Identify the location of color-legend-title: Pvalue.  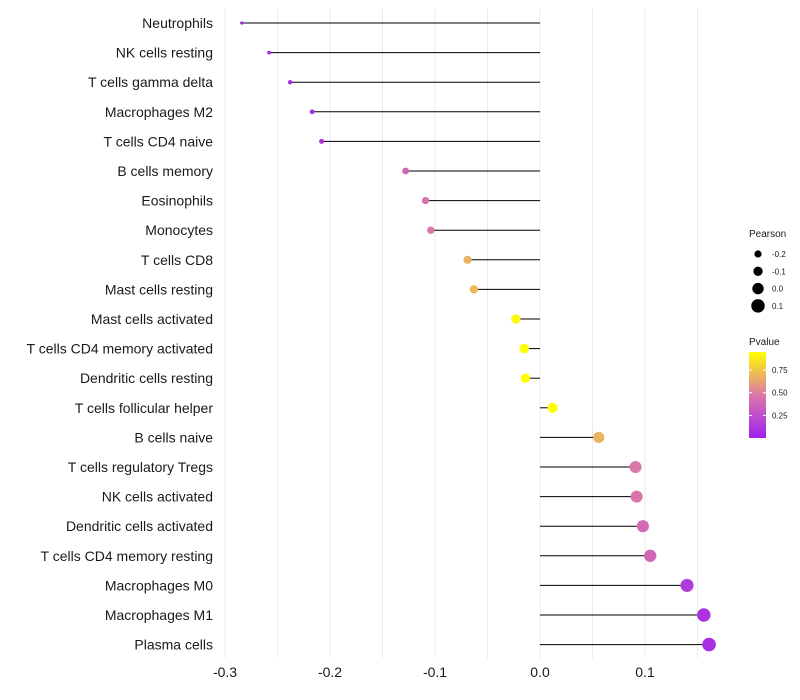
(764, 342).